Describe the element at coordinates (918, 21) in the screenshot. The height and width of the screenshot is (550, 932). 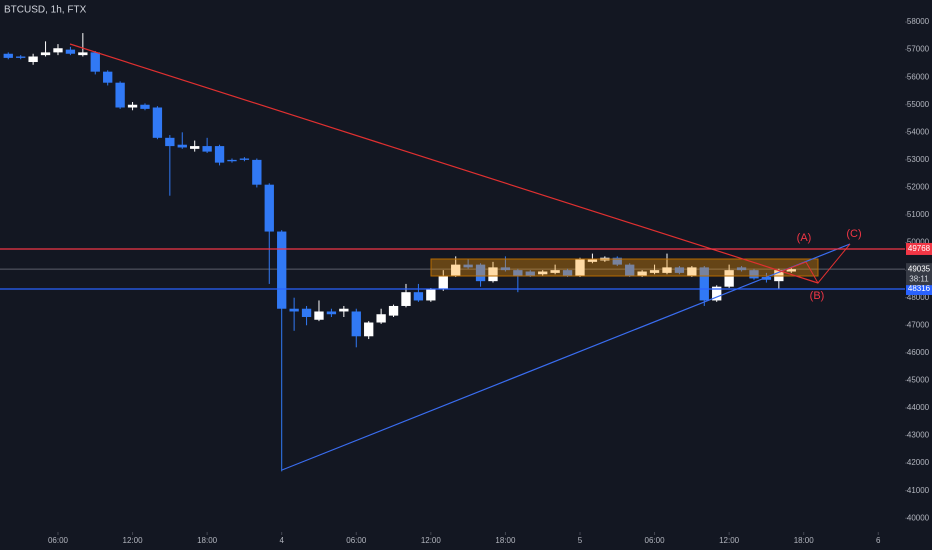
I see `y-tick-label: 58000` at that location.